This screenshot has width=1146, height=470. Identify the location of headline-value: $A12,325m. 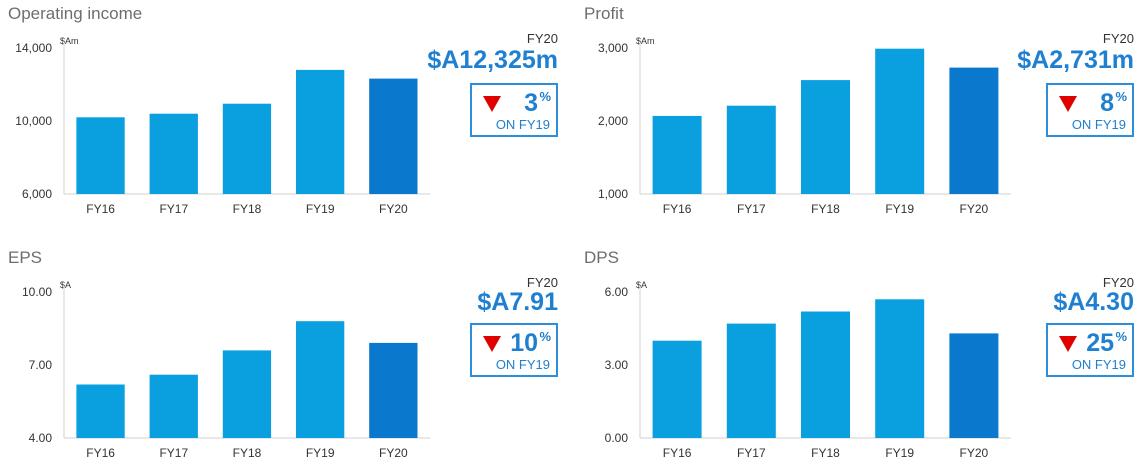
(492, 60).